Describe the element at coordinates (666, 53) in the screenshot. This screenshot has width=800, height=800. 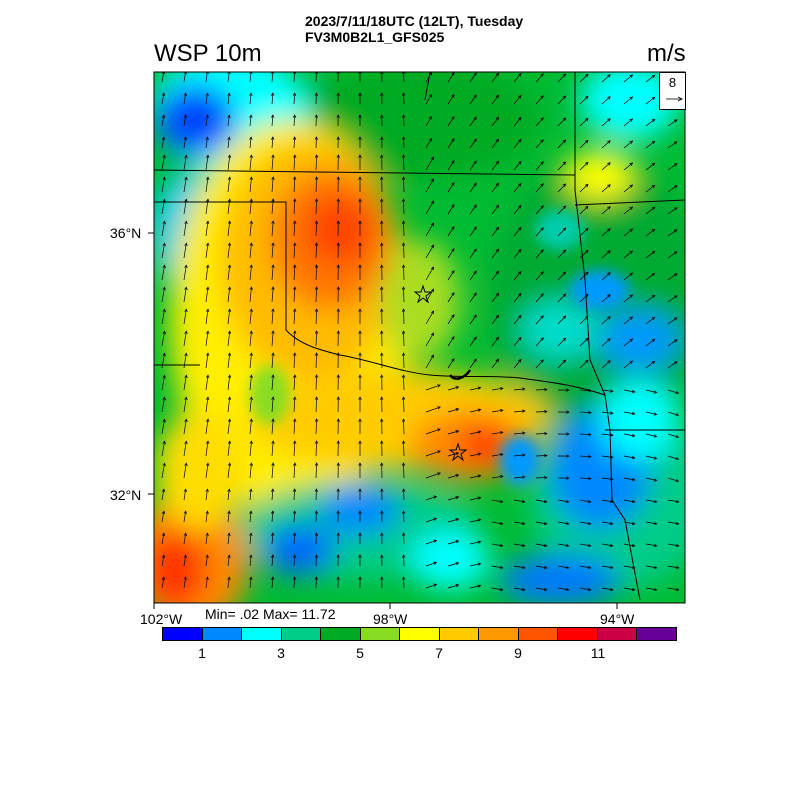
I see `units-label: m/s` at that location.